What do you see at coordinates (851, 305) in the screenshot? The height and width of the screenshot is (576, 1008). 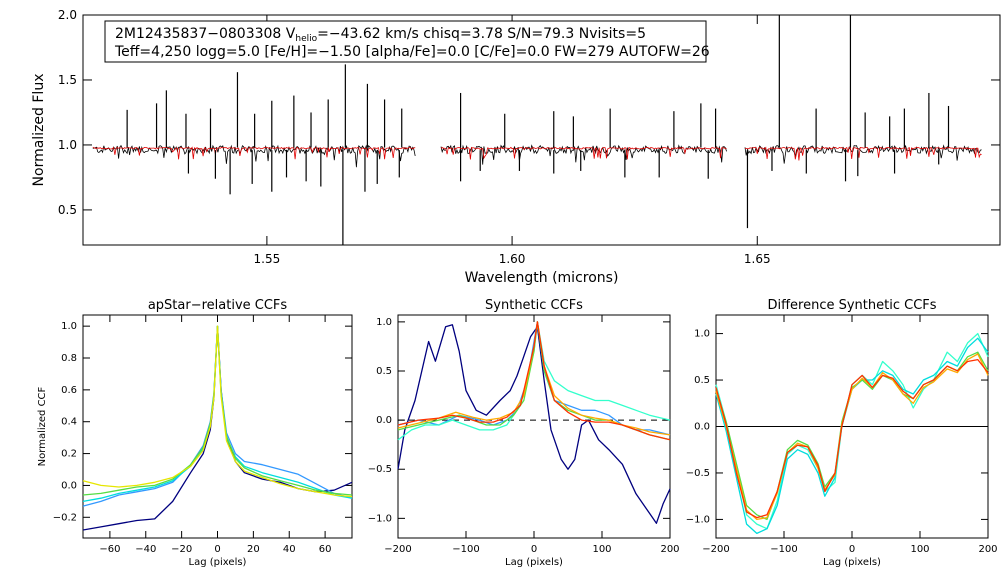 I see `chart-title: Difference Synthetic CCFs` at bounding box center [851, 305].